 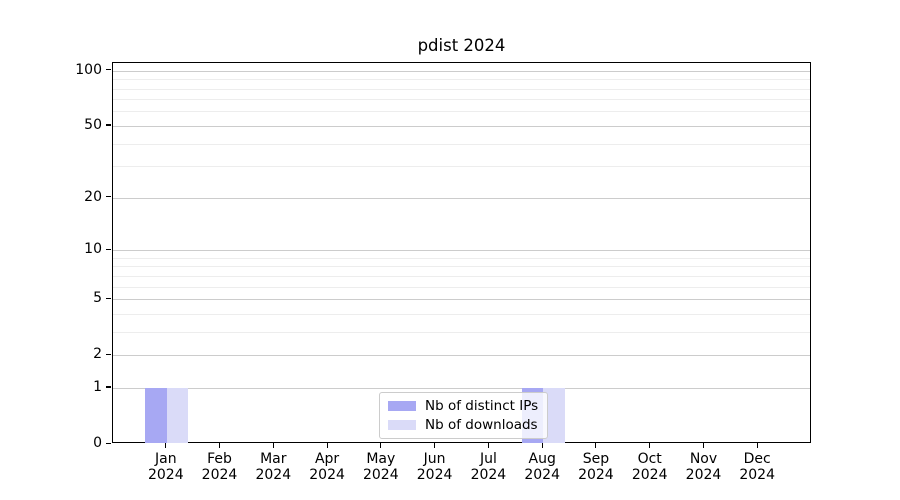 I want to click on x-tick-label: Mar 2024, so click(x=273, y=467).